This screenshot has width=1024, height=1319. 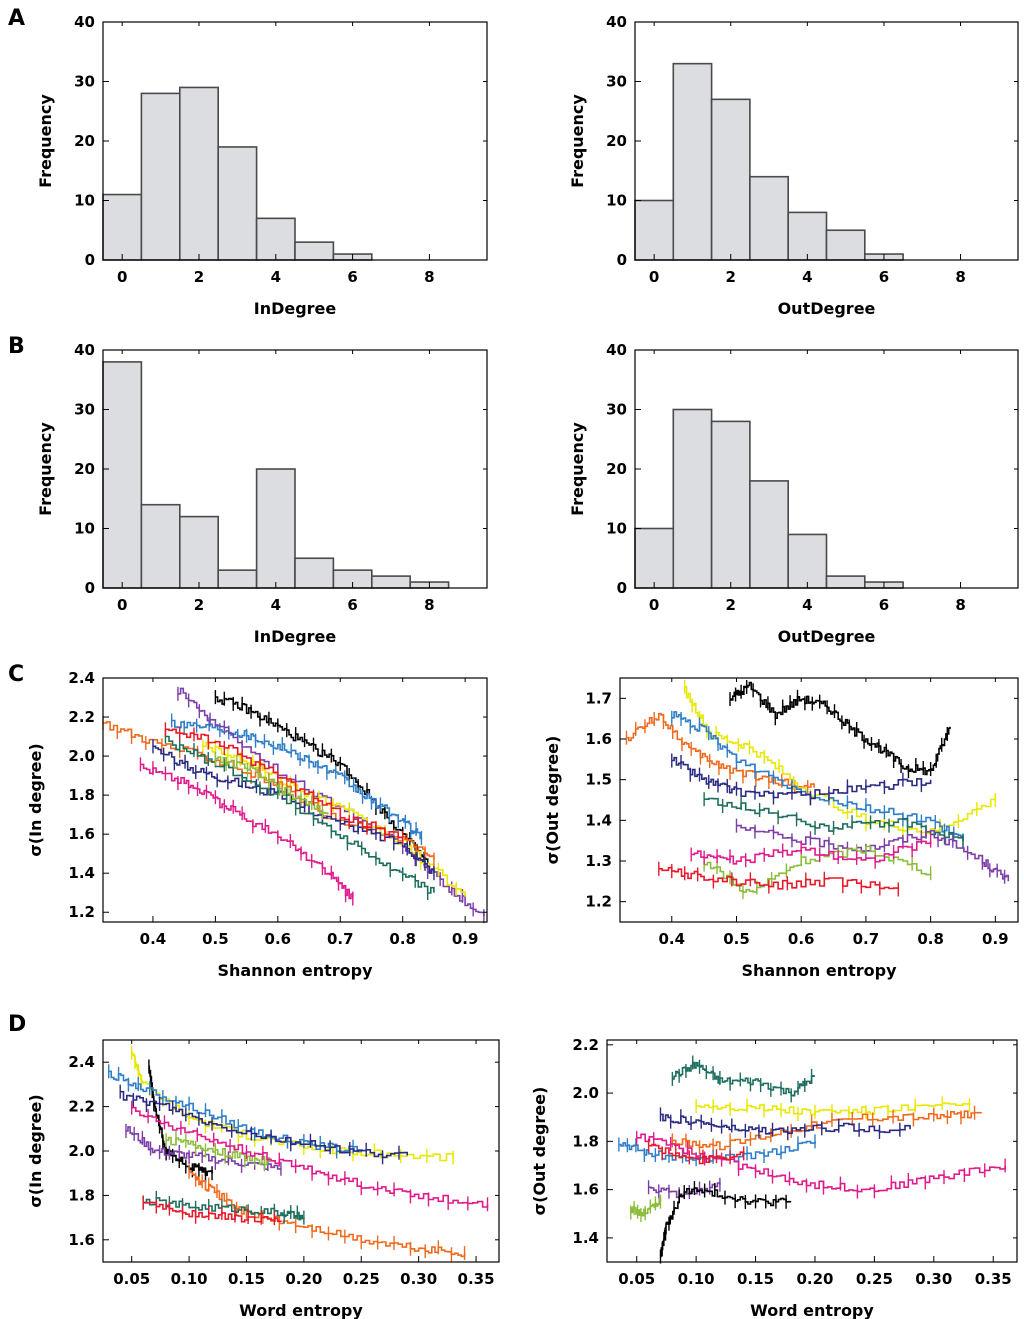 What do you see at coordinates (736, 939) in the screenshot?
I see `x-tick-label: 0.5` at bounding box center [736, 939].